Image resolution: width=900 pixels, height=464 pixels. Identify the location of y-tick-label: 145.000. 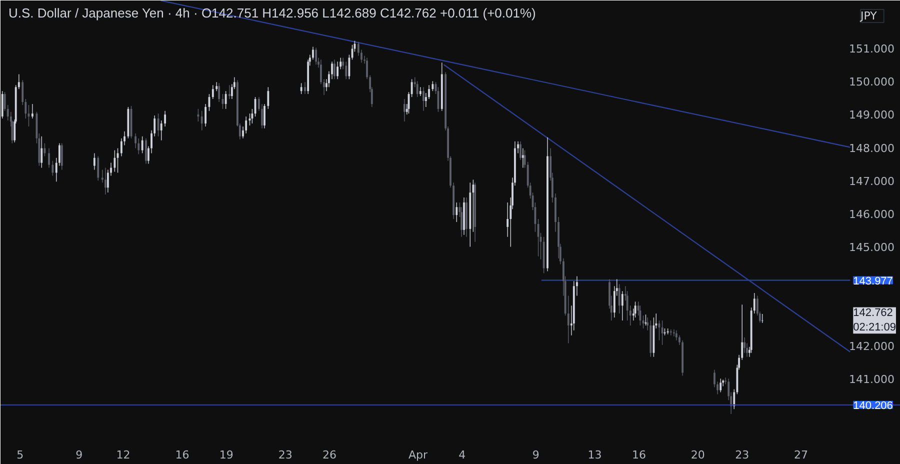
(872, 247).